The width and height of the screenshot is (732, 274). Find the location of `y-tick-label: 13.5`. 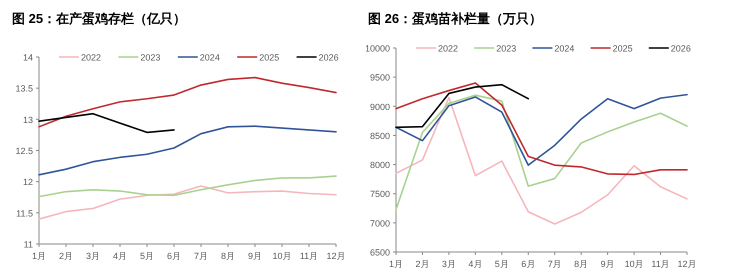

y-tick-label: 13.5 is located at coordinates (24, 89).